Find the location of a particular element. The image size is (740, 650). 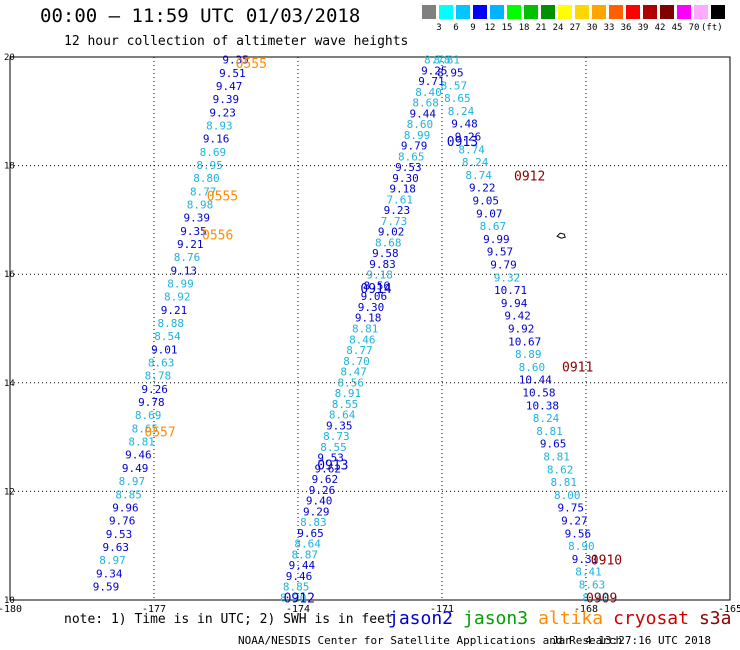

wave-height-value: 9.78 is located at coordinates (151, 402).